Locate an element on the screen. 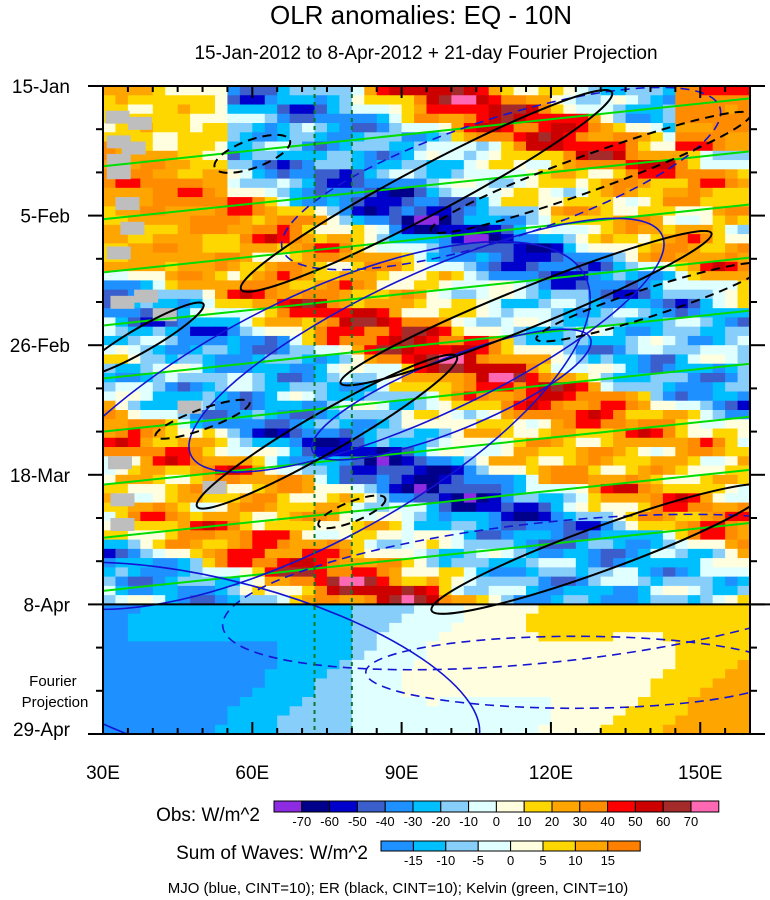 The image size is (770, 900). colorbar-level-label: -20 is located at coordinates (440, 821).